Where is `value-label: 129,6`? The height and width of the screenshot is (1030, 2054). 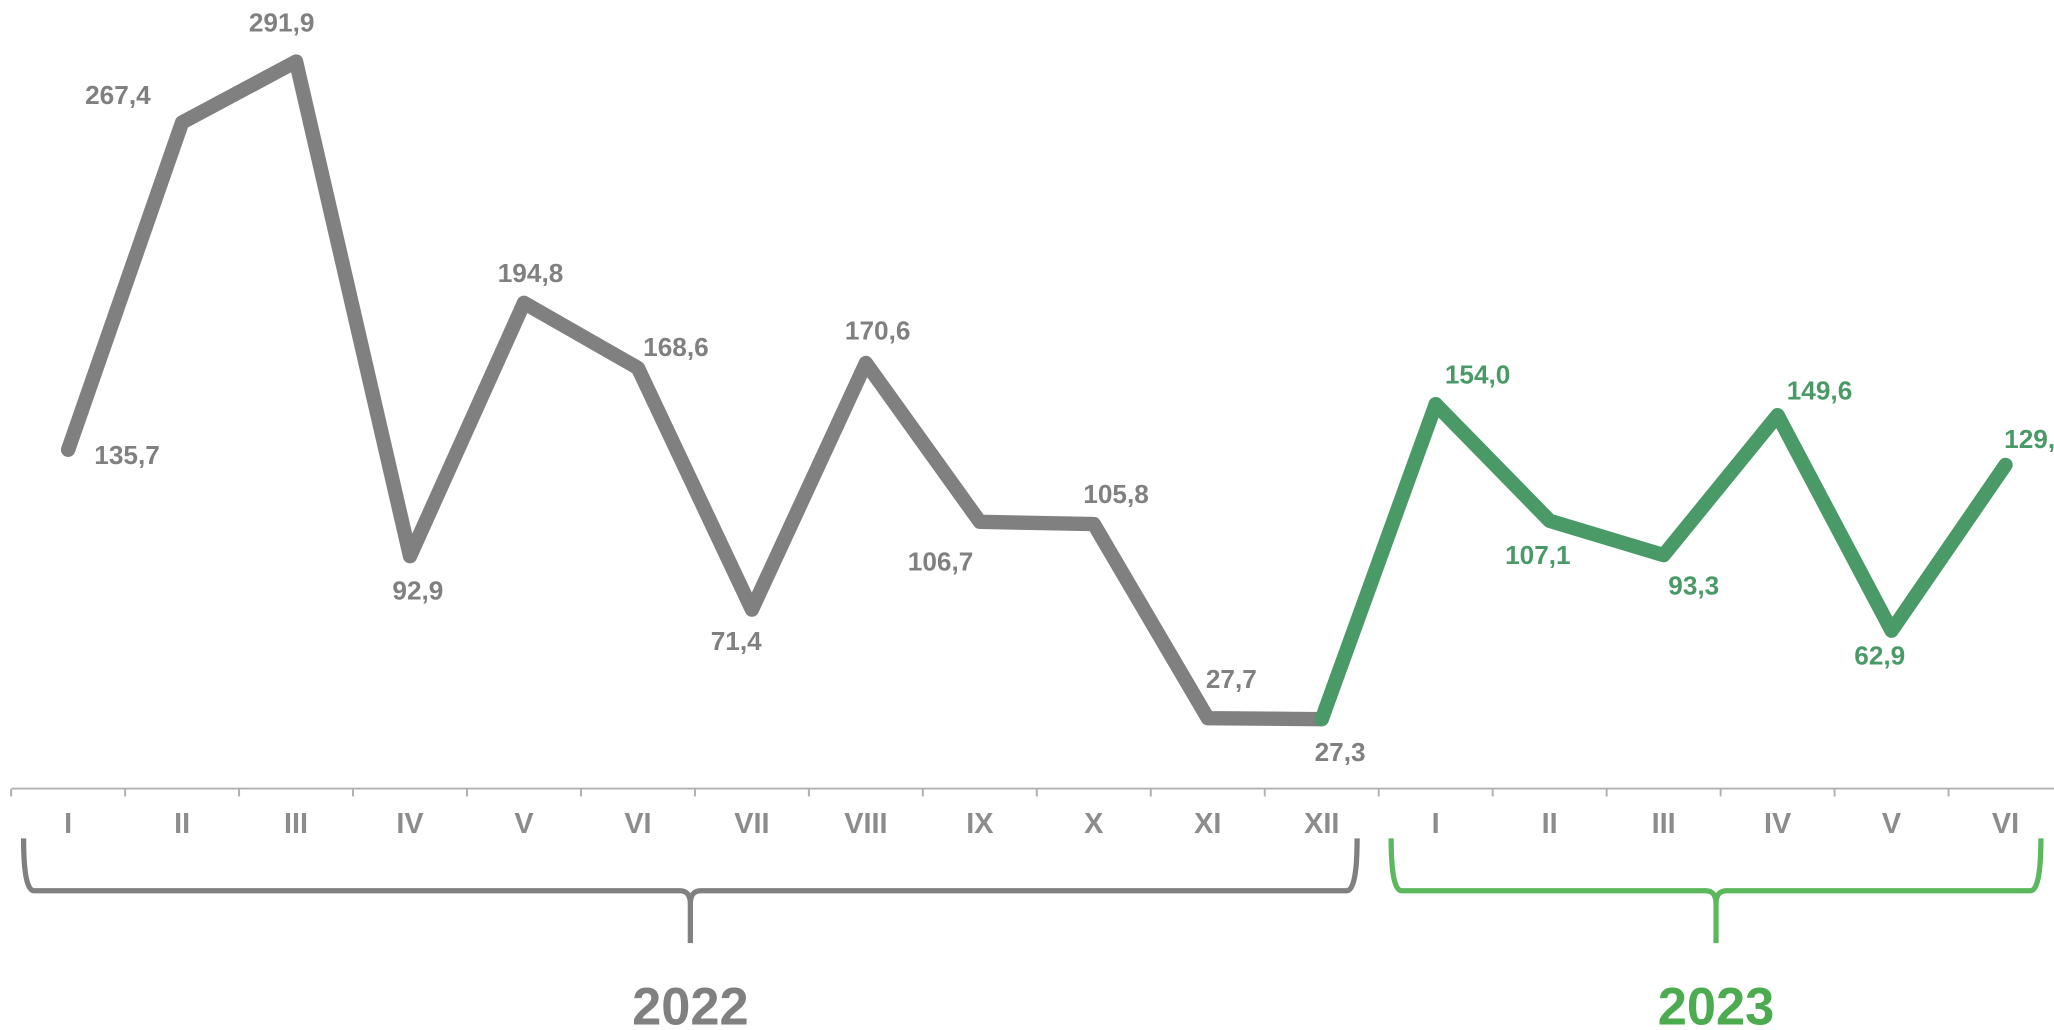
value-label: 129,6 is located at coordinates (2029, 439).